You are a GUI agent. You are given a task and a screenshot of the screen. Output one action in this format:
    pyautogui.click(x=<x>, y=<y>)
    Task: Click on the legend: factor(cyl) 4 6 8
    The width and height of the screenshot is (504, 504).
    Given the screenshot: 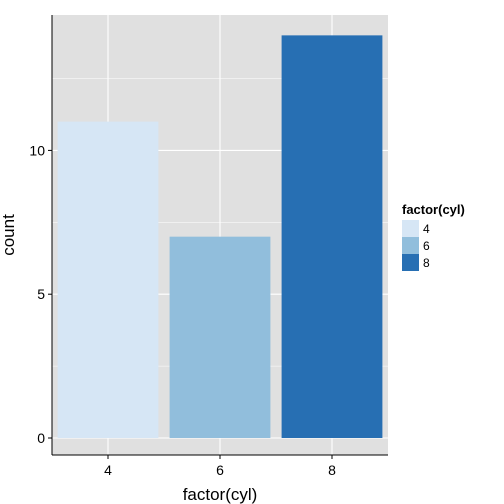 What is the action you would take?
    pyautogui.click(x=433, y=236)
    